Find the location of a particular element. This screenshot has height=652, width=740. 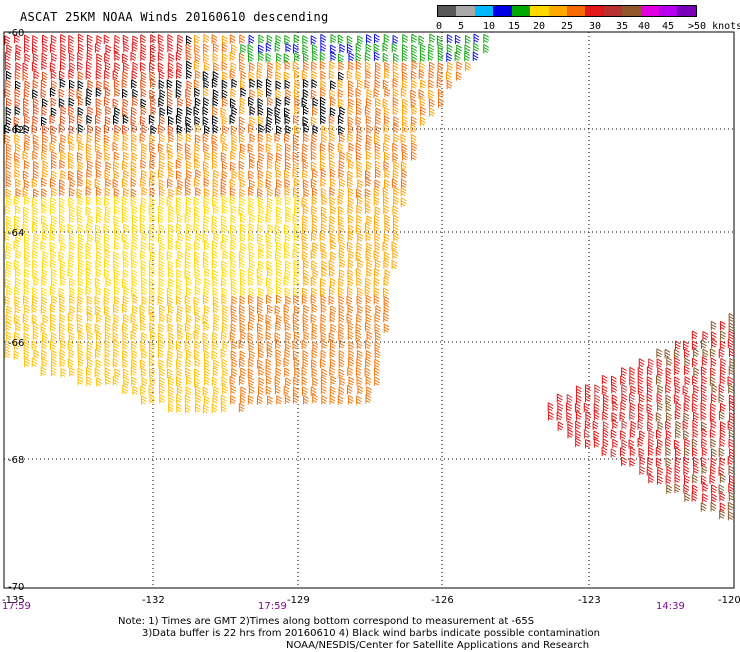

pass-time-label: 14:39 is located at coordinates (670, 606).